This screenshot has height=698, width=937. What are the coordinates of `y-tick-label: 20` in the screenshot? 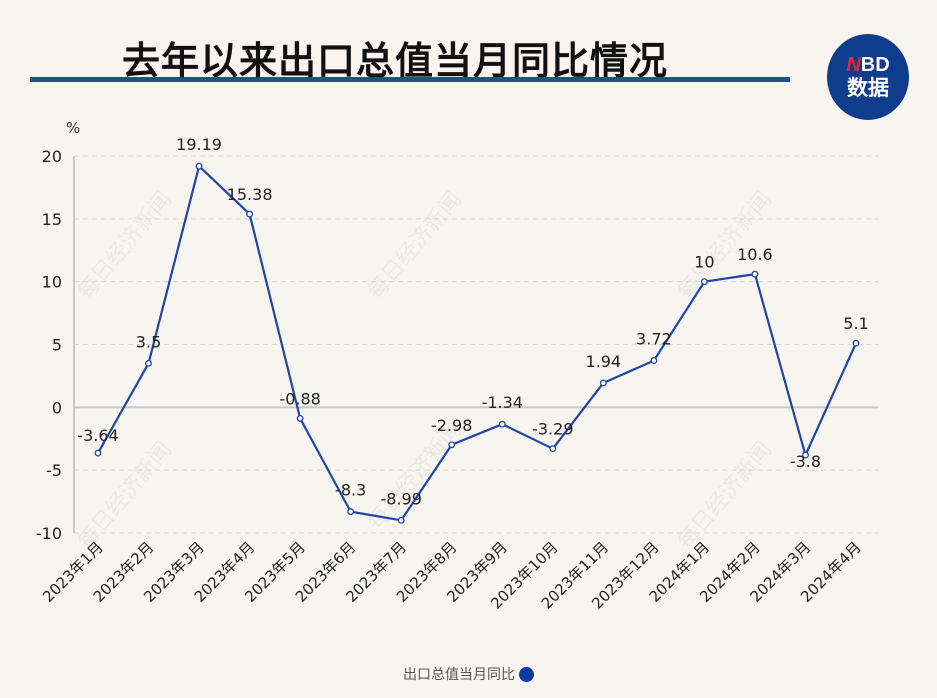 It's located at (52, 156).